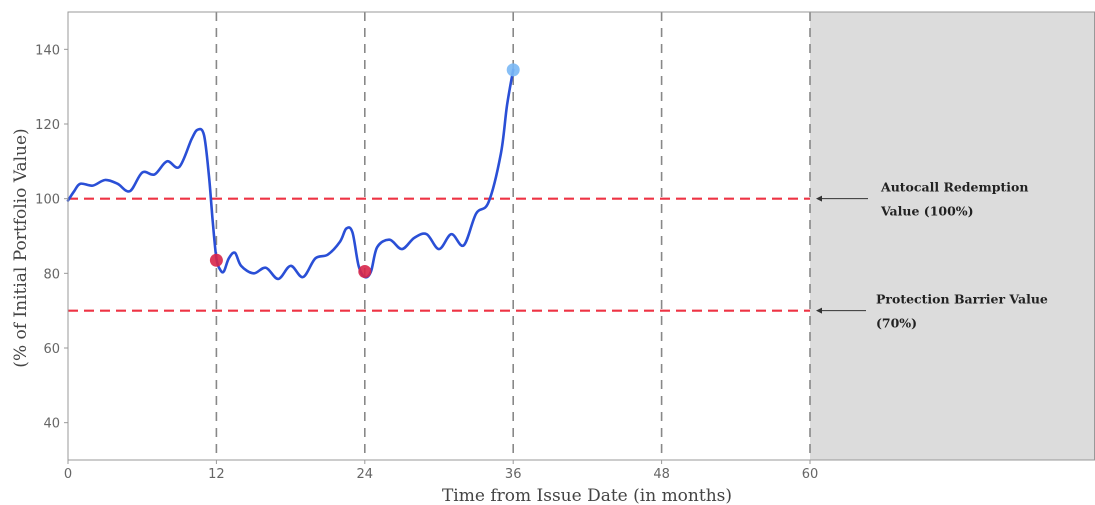 The height and width of the screenshot is (505, 1095). Describe the element at coordinates (441, 471) in the screenshot. I see `x-axis-ticks: 0 12 24 36 48 60` at that location.